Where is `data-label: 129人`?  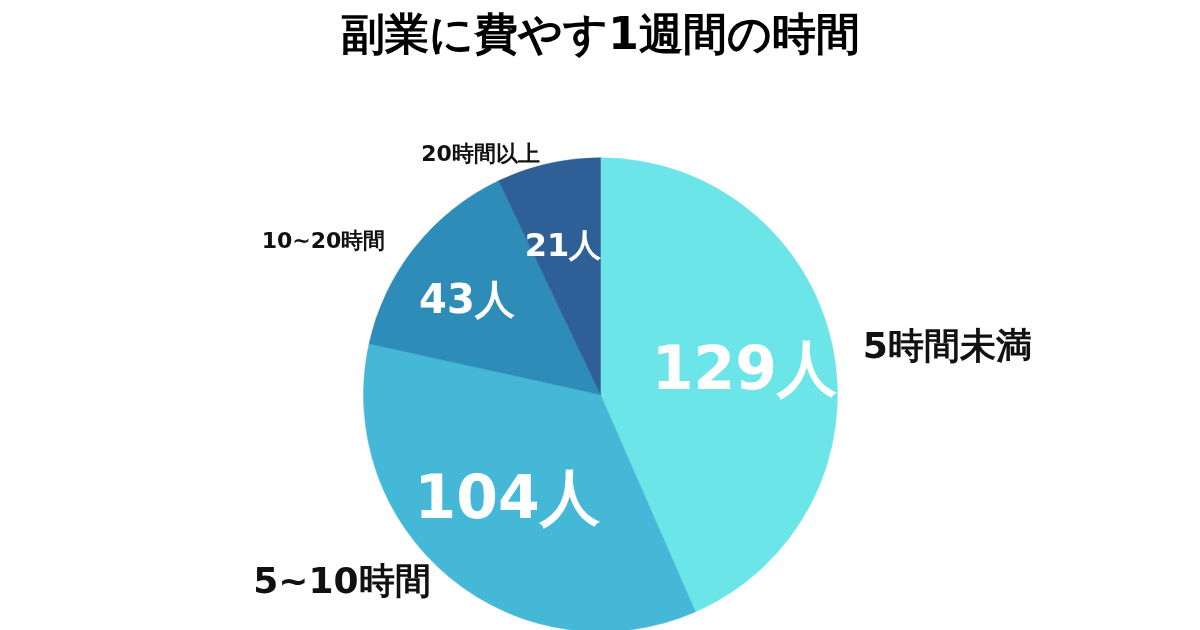
data-label: 129人 is located at coordinates (744, 367).